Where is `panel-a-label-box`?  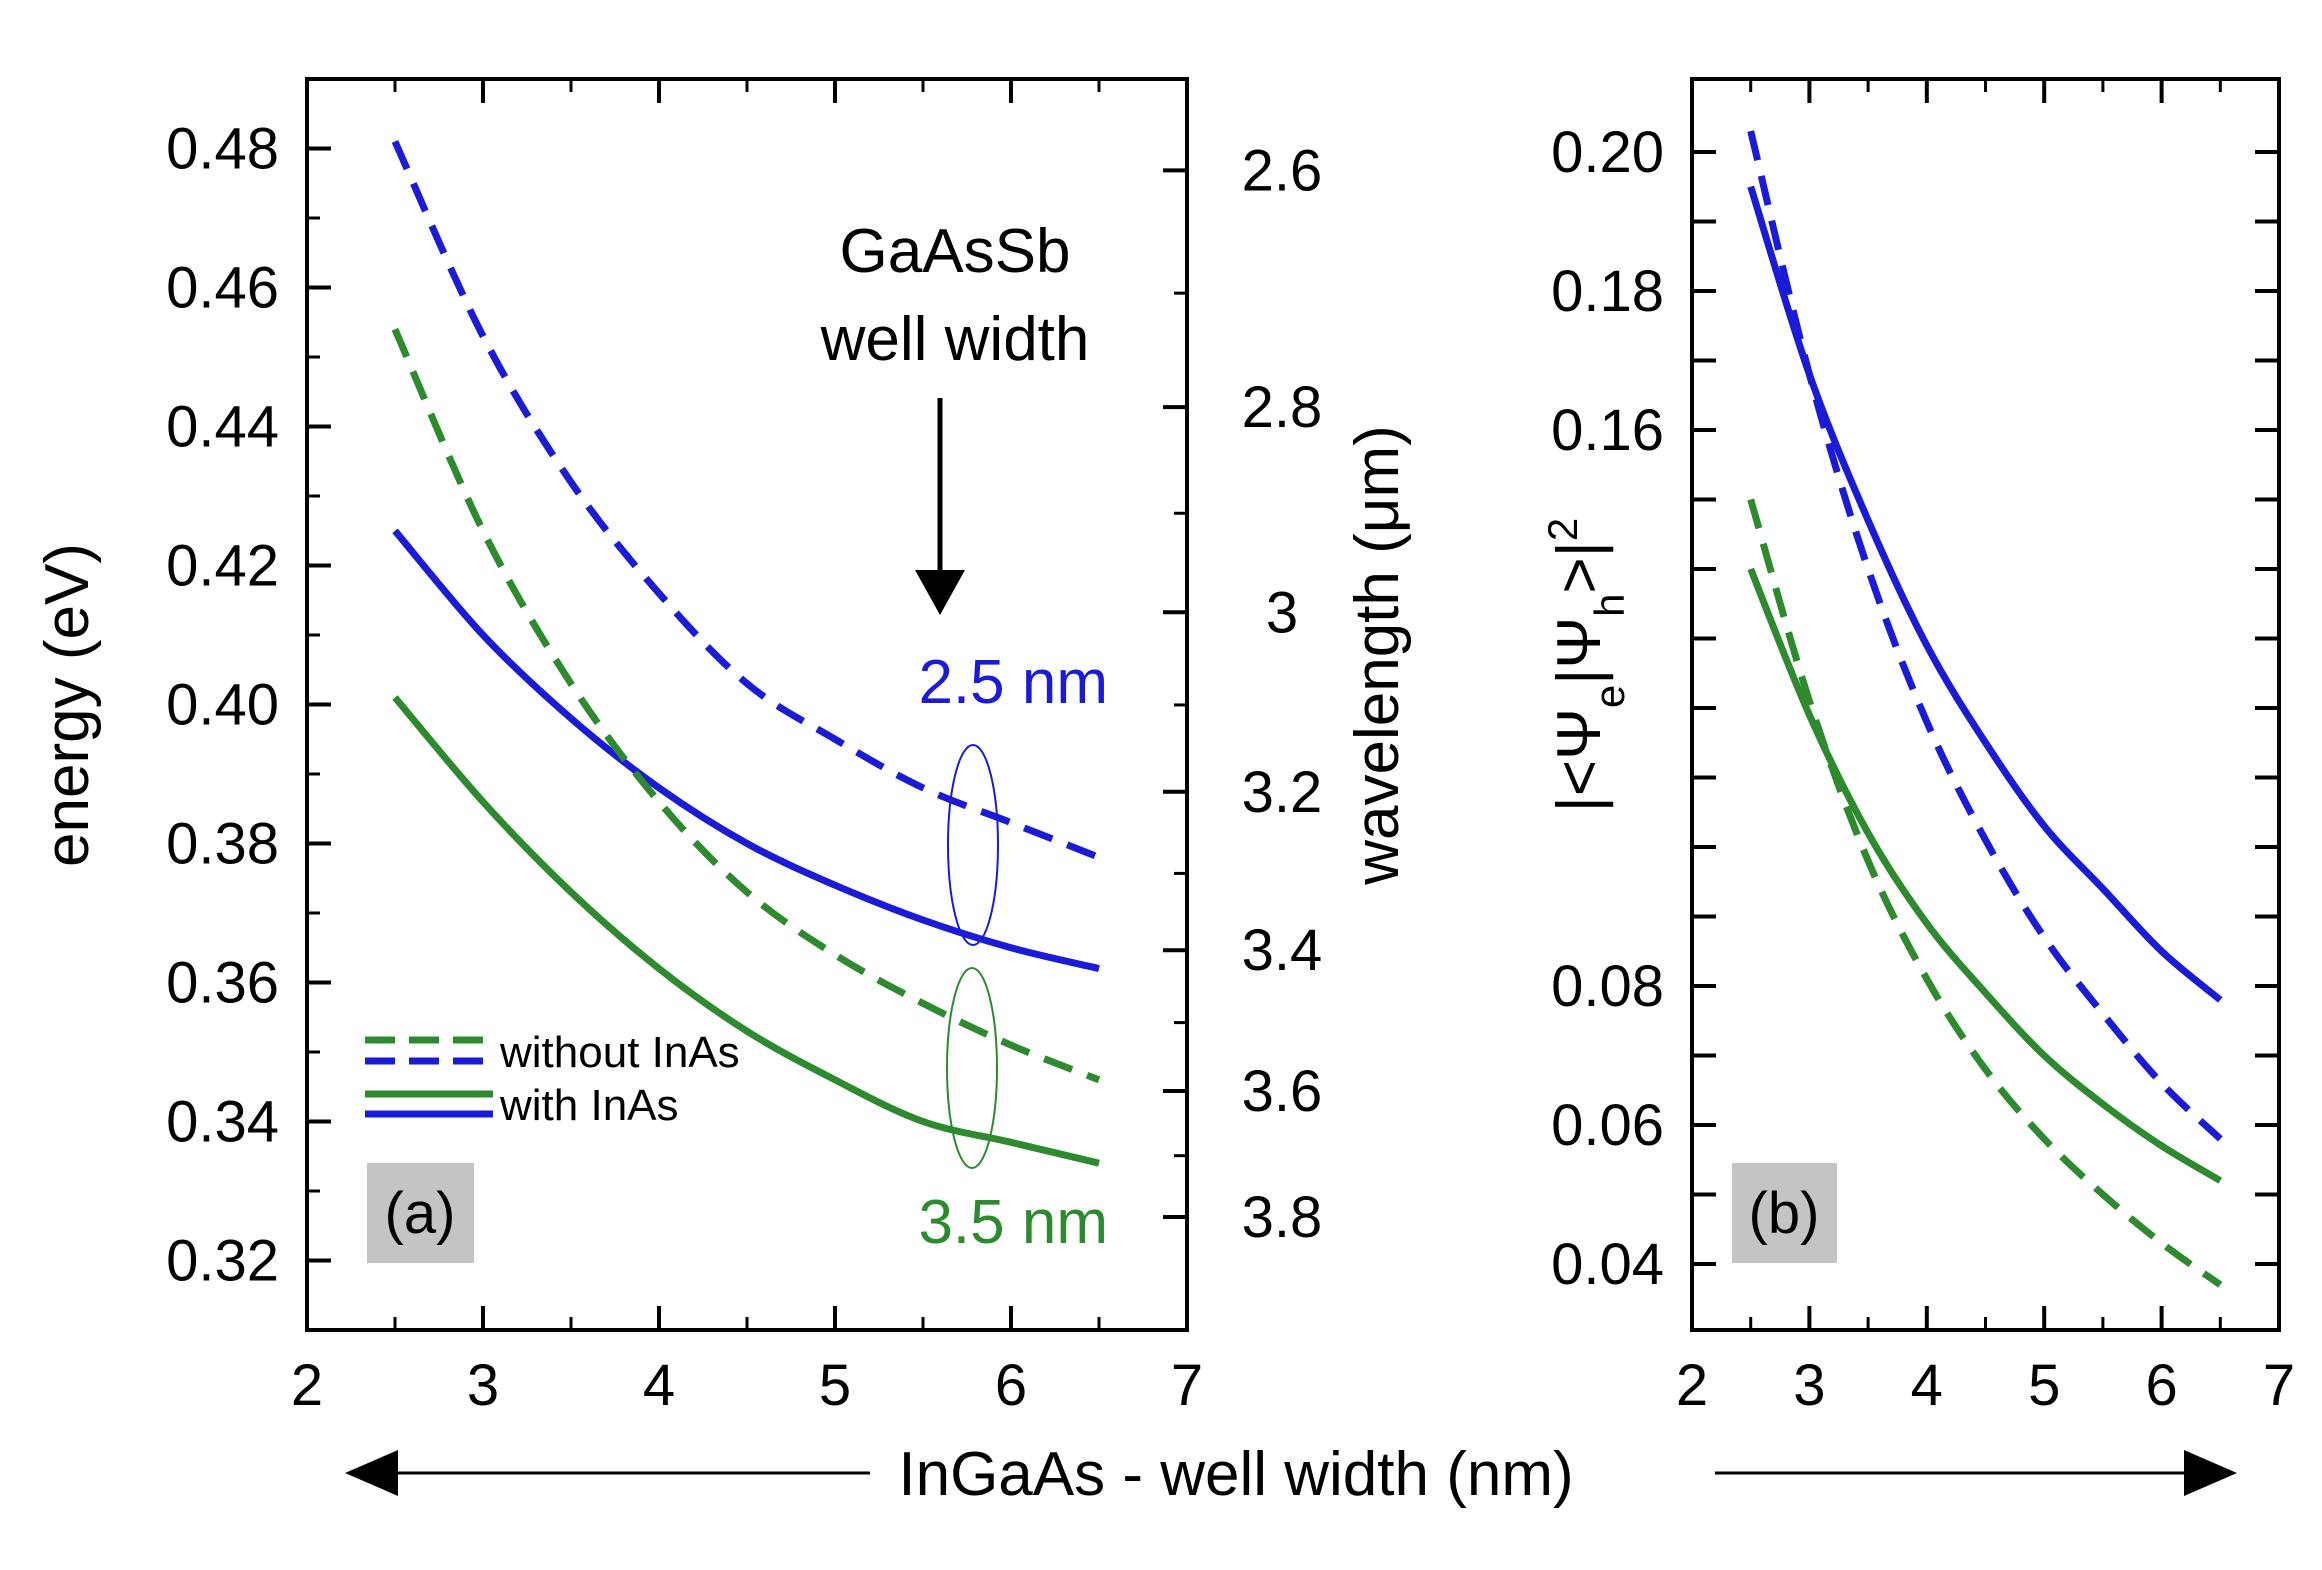
panel-a-label-box is located at coordinates (420, 1213).